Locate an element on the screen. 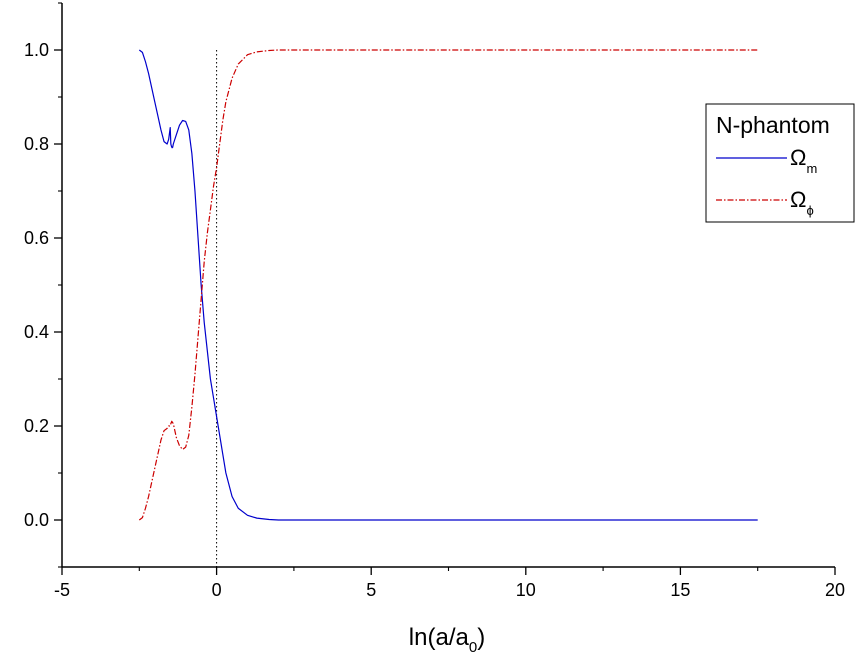 This screenshot has width=857, height=665. legend-label-omega-m: Ωm is located at coordinates (803, 160).